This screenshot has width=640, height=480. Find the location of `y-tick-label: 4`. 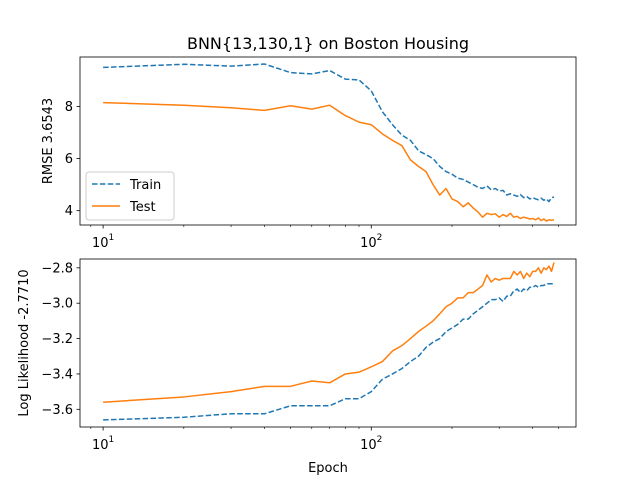

y-tick-label: 4 is located at coordinates (69, 211).